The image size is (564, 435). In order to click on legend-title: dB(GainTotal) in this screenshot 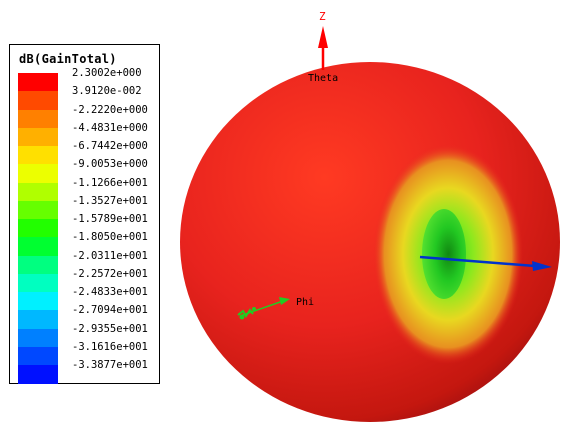, I will do `click(68, 59)`.